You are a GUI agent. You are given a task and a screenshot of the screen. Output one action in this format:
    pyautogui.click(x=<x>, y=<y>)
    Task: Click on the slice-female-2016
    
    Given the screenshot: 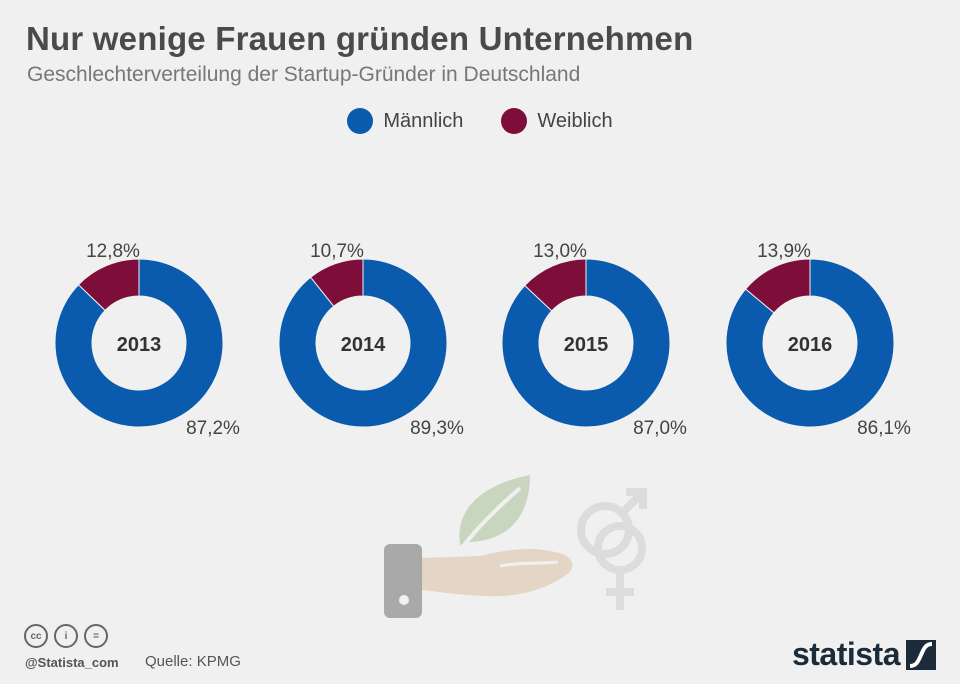 What is the action you would take?
    pyautogui.click(x=777, y=286)
    